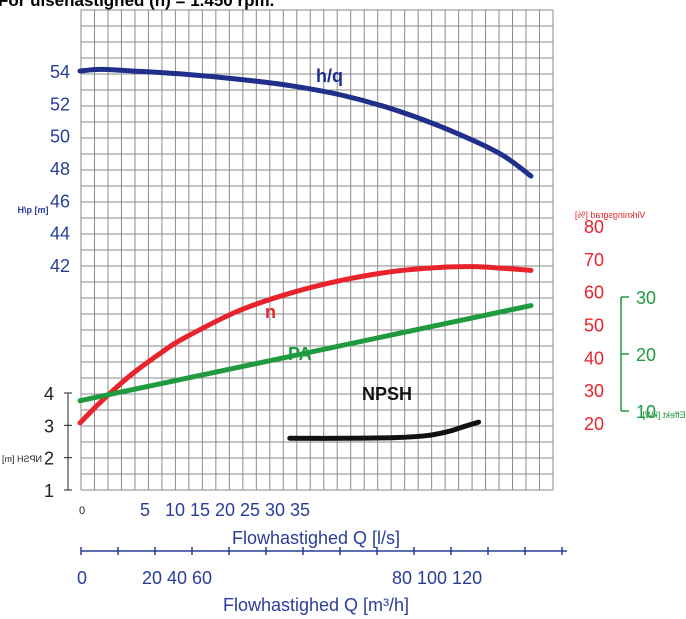 This screenshot has width=686, height=619. Describe the element at coordinates (646, 298) in the screenshot. I see `power-tick-label: 30` at that location.